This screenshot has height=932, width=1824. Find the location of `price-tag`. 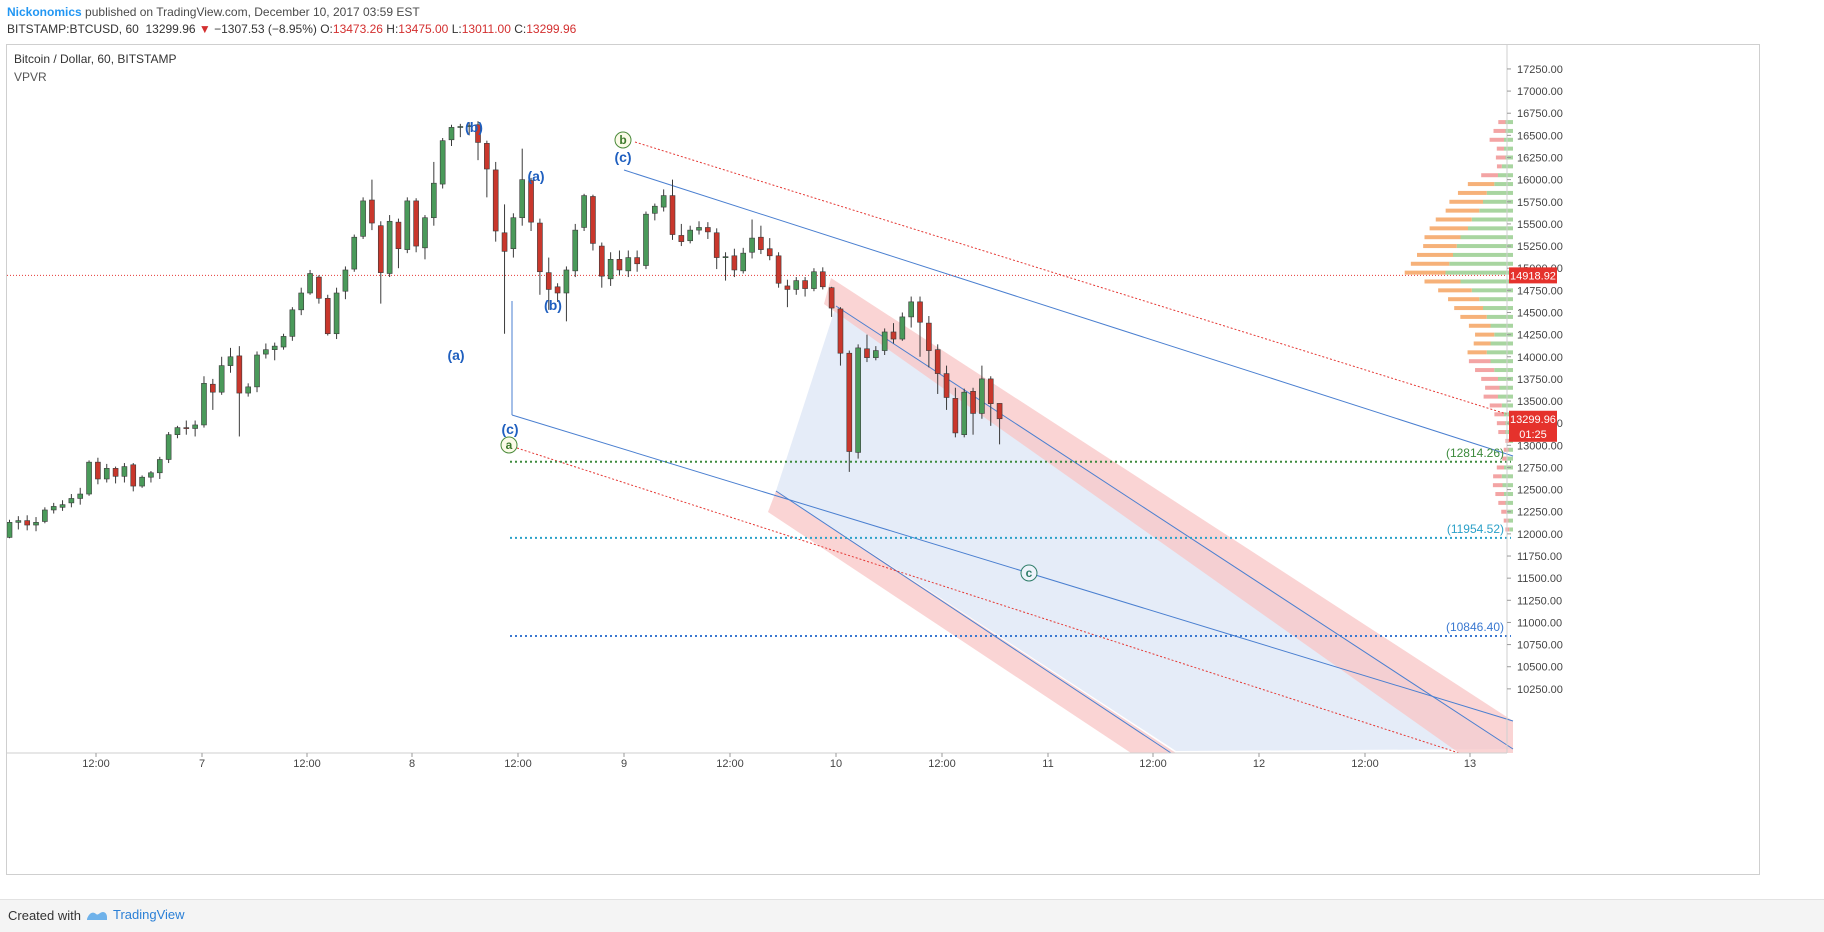

price-tag is located at coordinates (1533, 433).